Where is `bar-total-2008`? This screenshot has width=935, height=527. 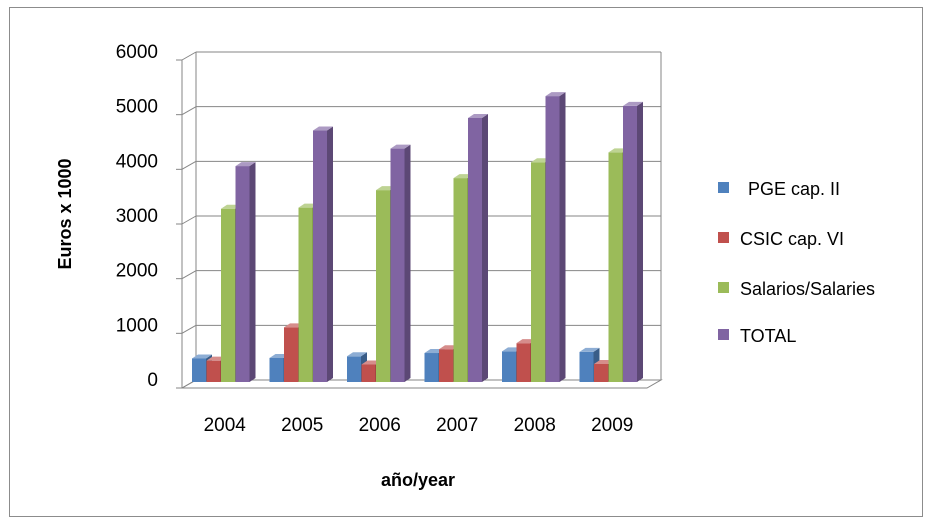 bar-total-2008 is located at coordinates (555, 237).